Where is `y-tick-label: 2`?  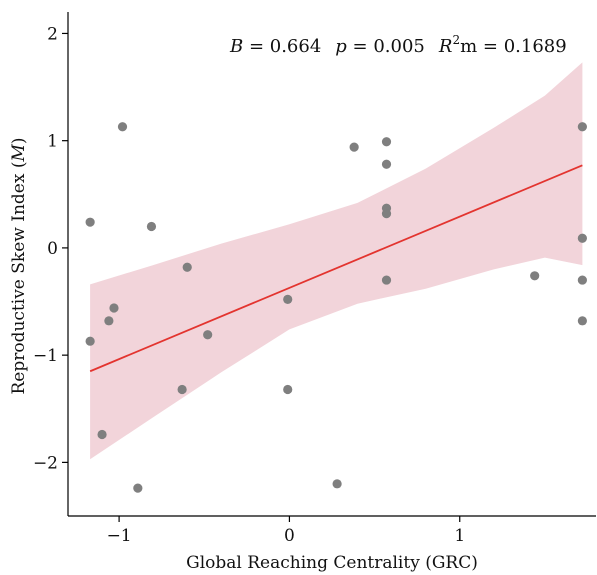
y-tick-label: 2 is located at coordinates (52, 34).